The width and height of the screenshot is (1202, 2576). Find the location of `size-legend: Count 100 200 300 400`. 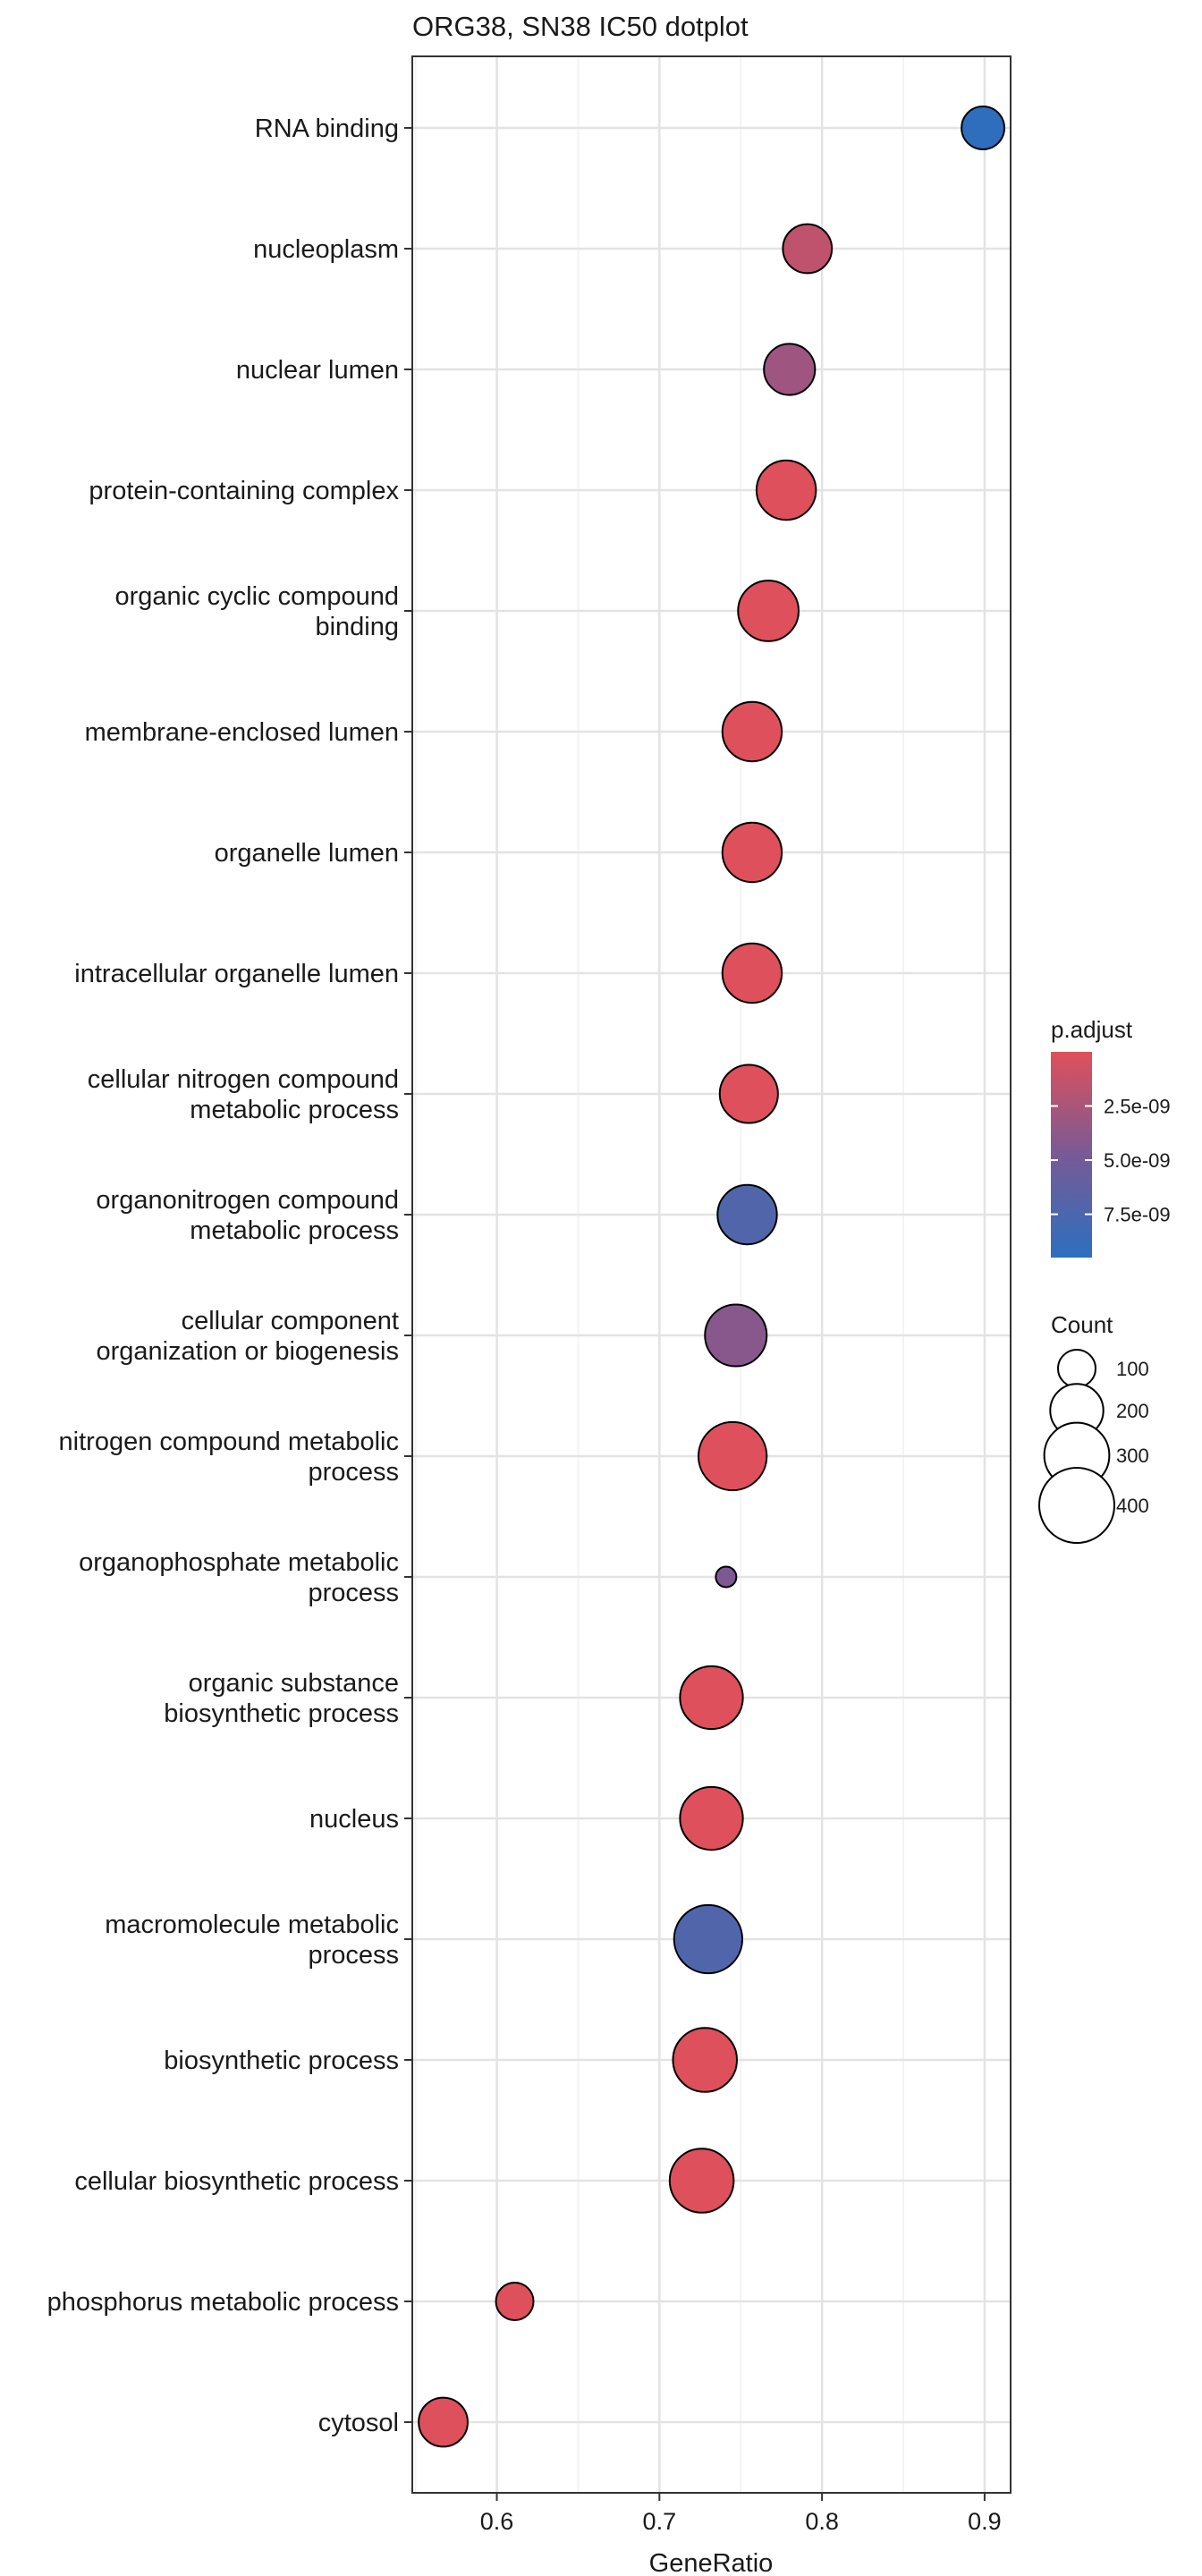

size-legend: Count 100 200 300 400 is located at coordinates (1093, 1427).